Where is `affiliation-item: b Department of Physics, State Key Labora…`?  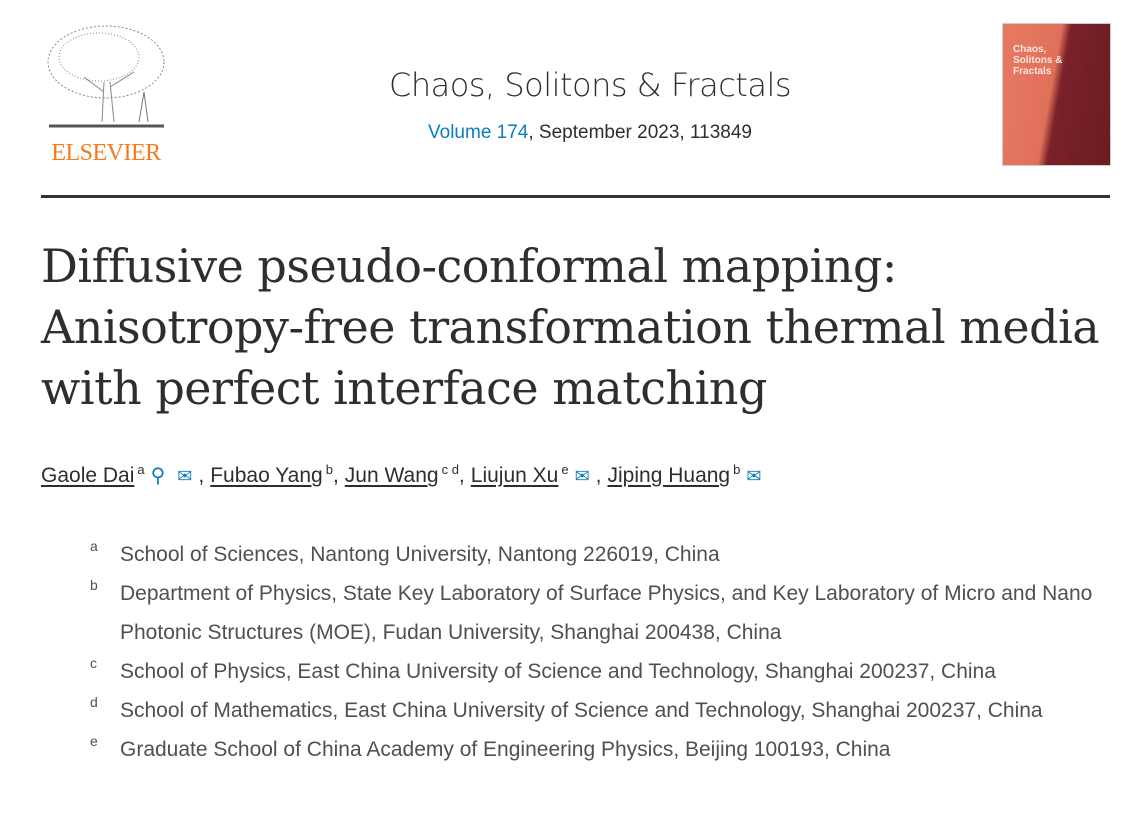 affiliation-item: b Department of Physics, State Key Labora… is located at coordinates (605, 613).